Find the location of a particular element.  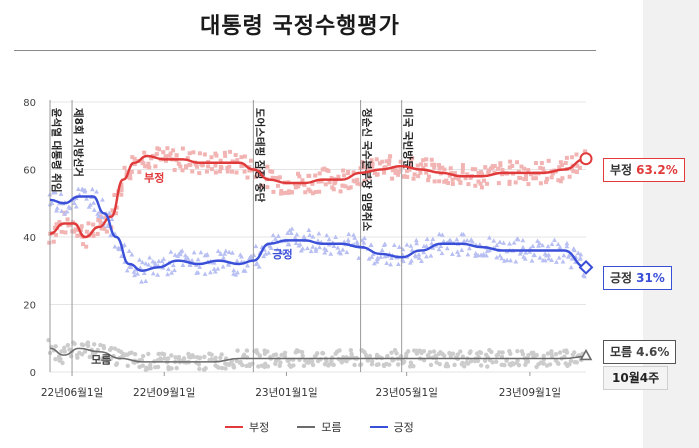

legend-label-unknown: 모름 is located at coordinates (331, 427).